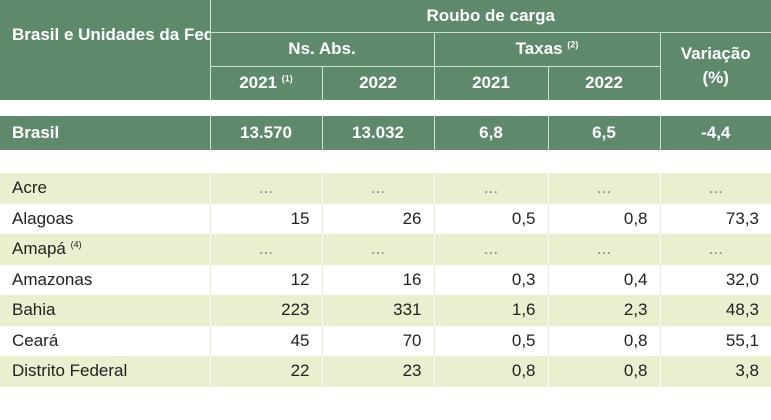 This screenshot has width=771, height=420. Describe the element at coordinates (265, 310) in the screenshot. I see `abs-2021-cell: 223` at that location.